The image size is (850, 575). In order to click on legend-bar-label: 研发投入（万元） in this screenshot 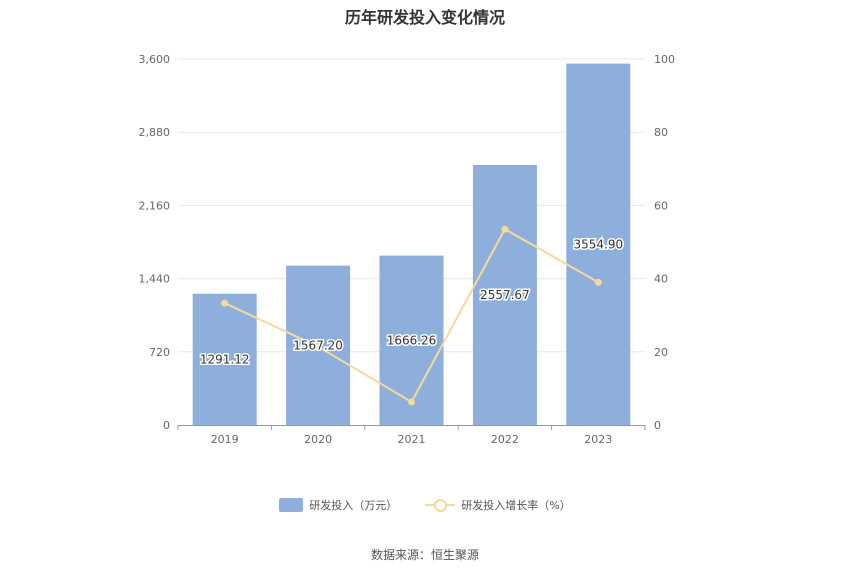, I will do `click(353, 505)`.